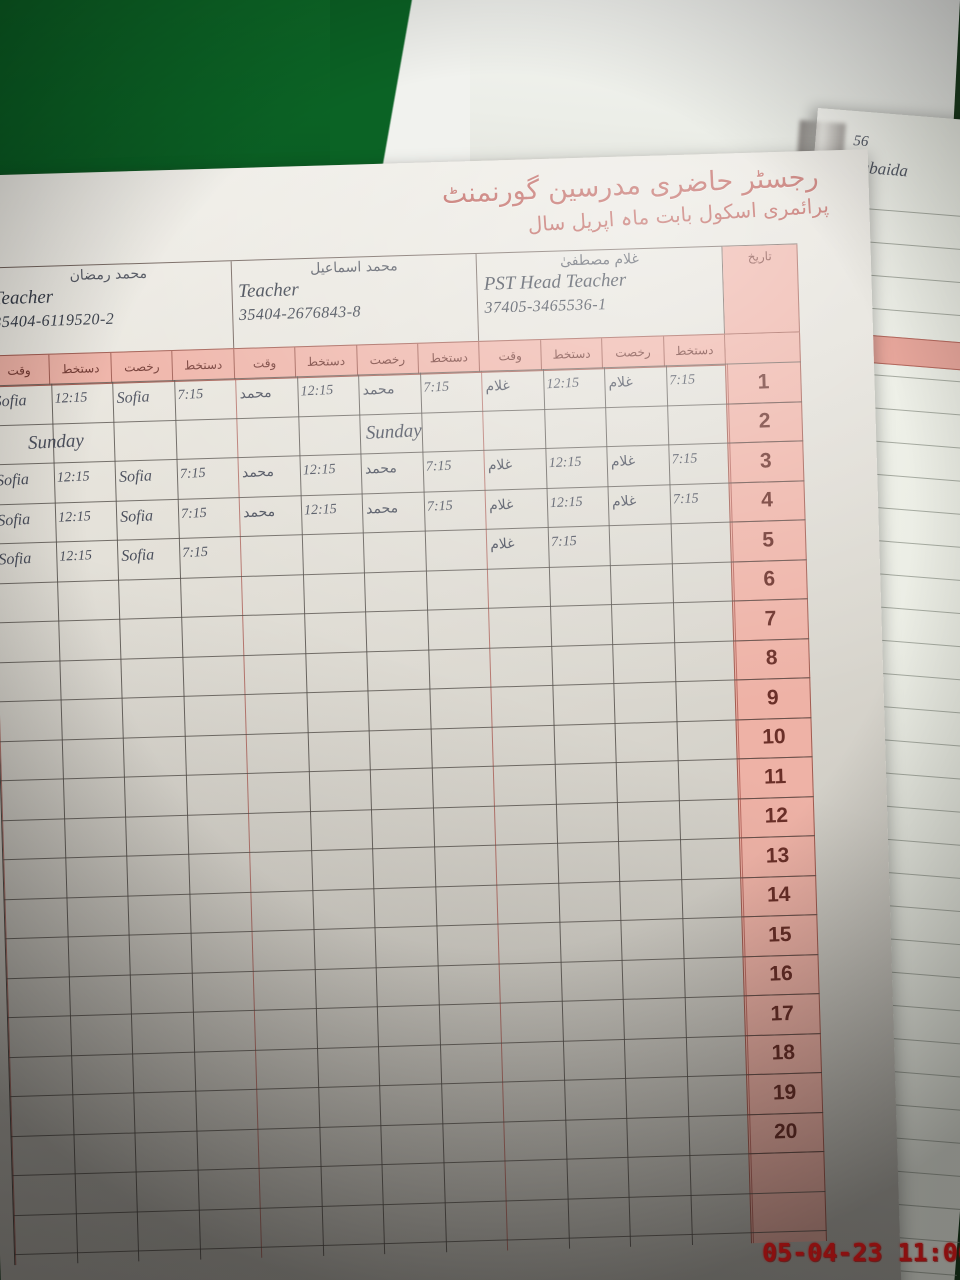 The height and width of the screenshot is (1280, 960). Describe the element at coordinates (775, 777) in the screenshot. I see `day-number-cell: 11` at that location.